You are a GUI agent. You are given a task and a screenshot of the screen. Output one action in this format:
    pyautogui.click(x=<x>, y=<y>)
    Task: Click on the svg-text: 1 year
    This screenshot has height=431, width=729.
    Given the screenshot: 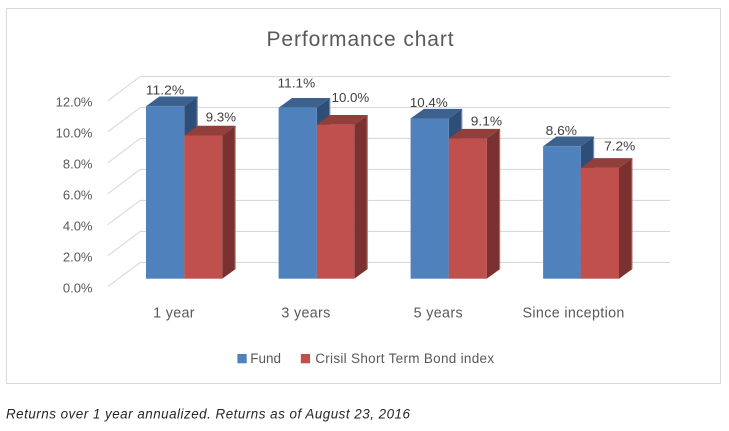 What is the action you would take?
    pyautogui.click(x=174, y=313)
    